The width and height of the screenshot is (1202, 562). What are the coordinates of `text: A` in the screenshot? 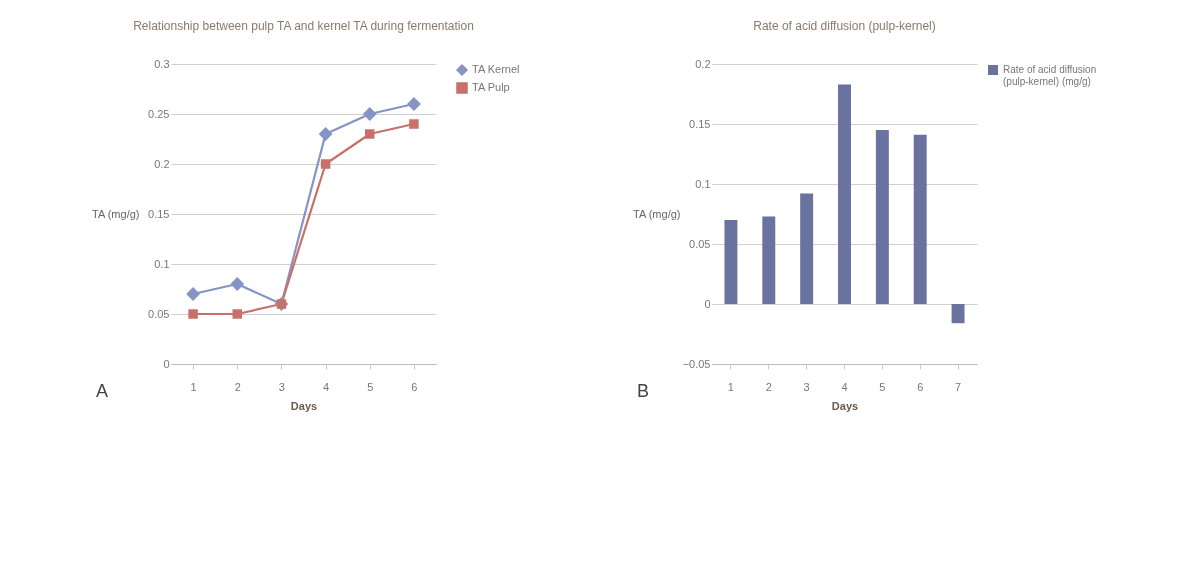 It's located at (102, 391).